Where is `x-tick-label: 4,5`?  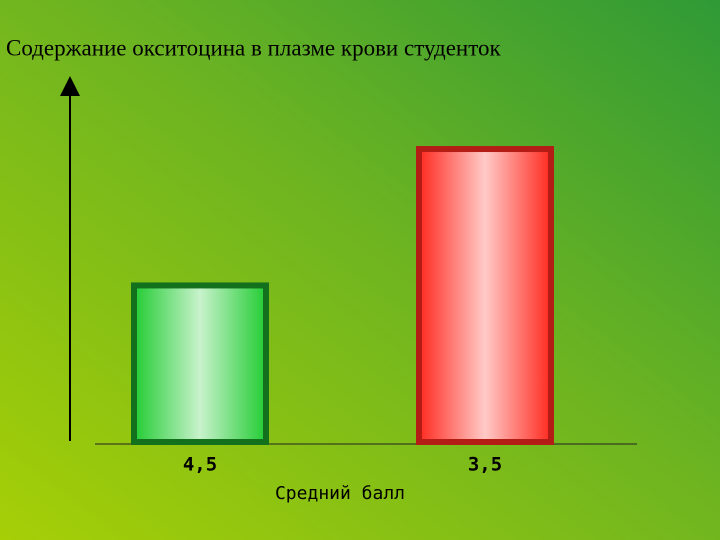
x-tick-label: 4,5 is located at coordinates (200, 465).